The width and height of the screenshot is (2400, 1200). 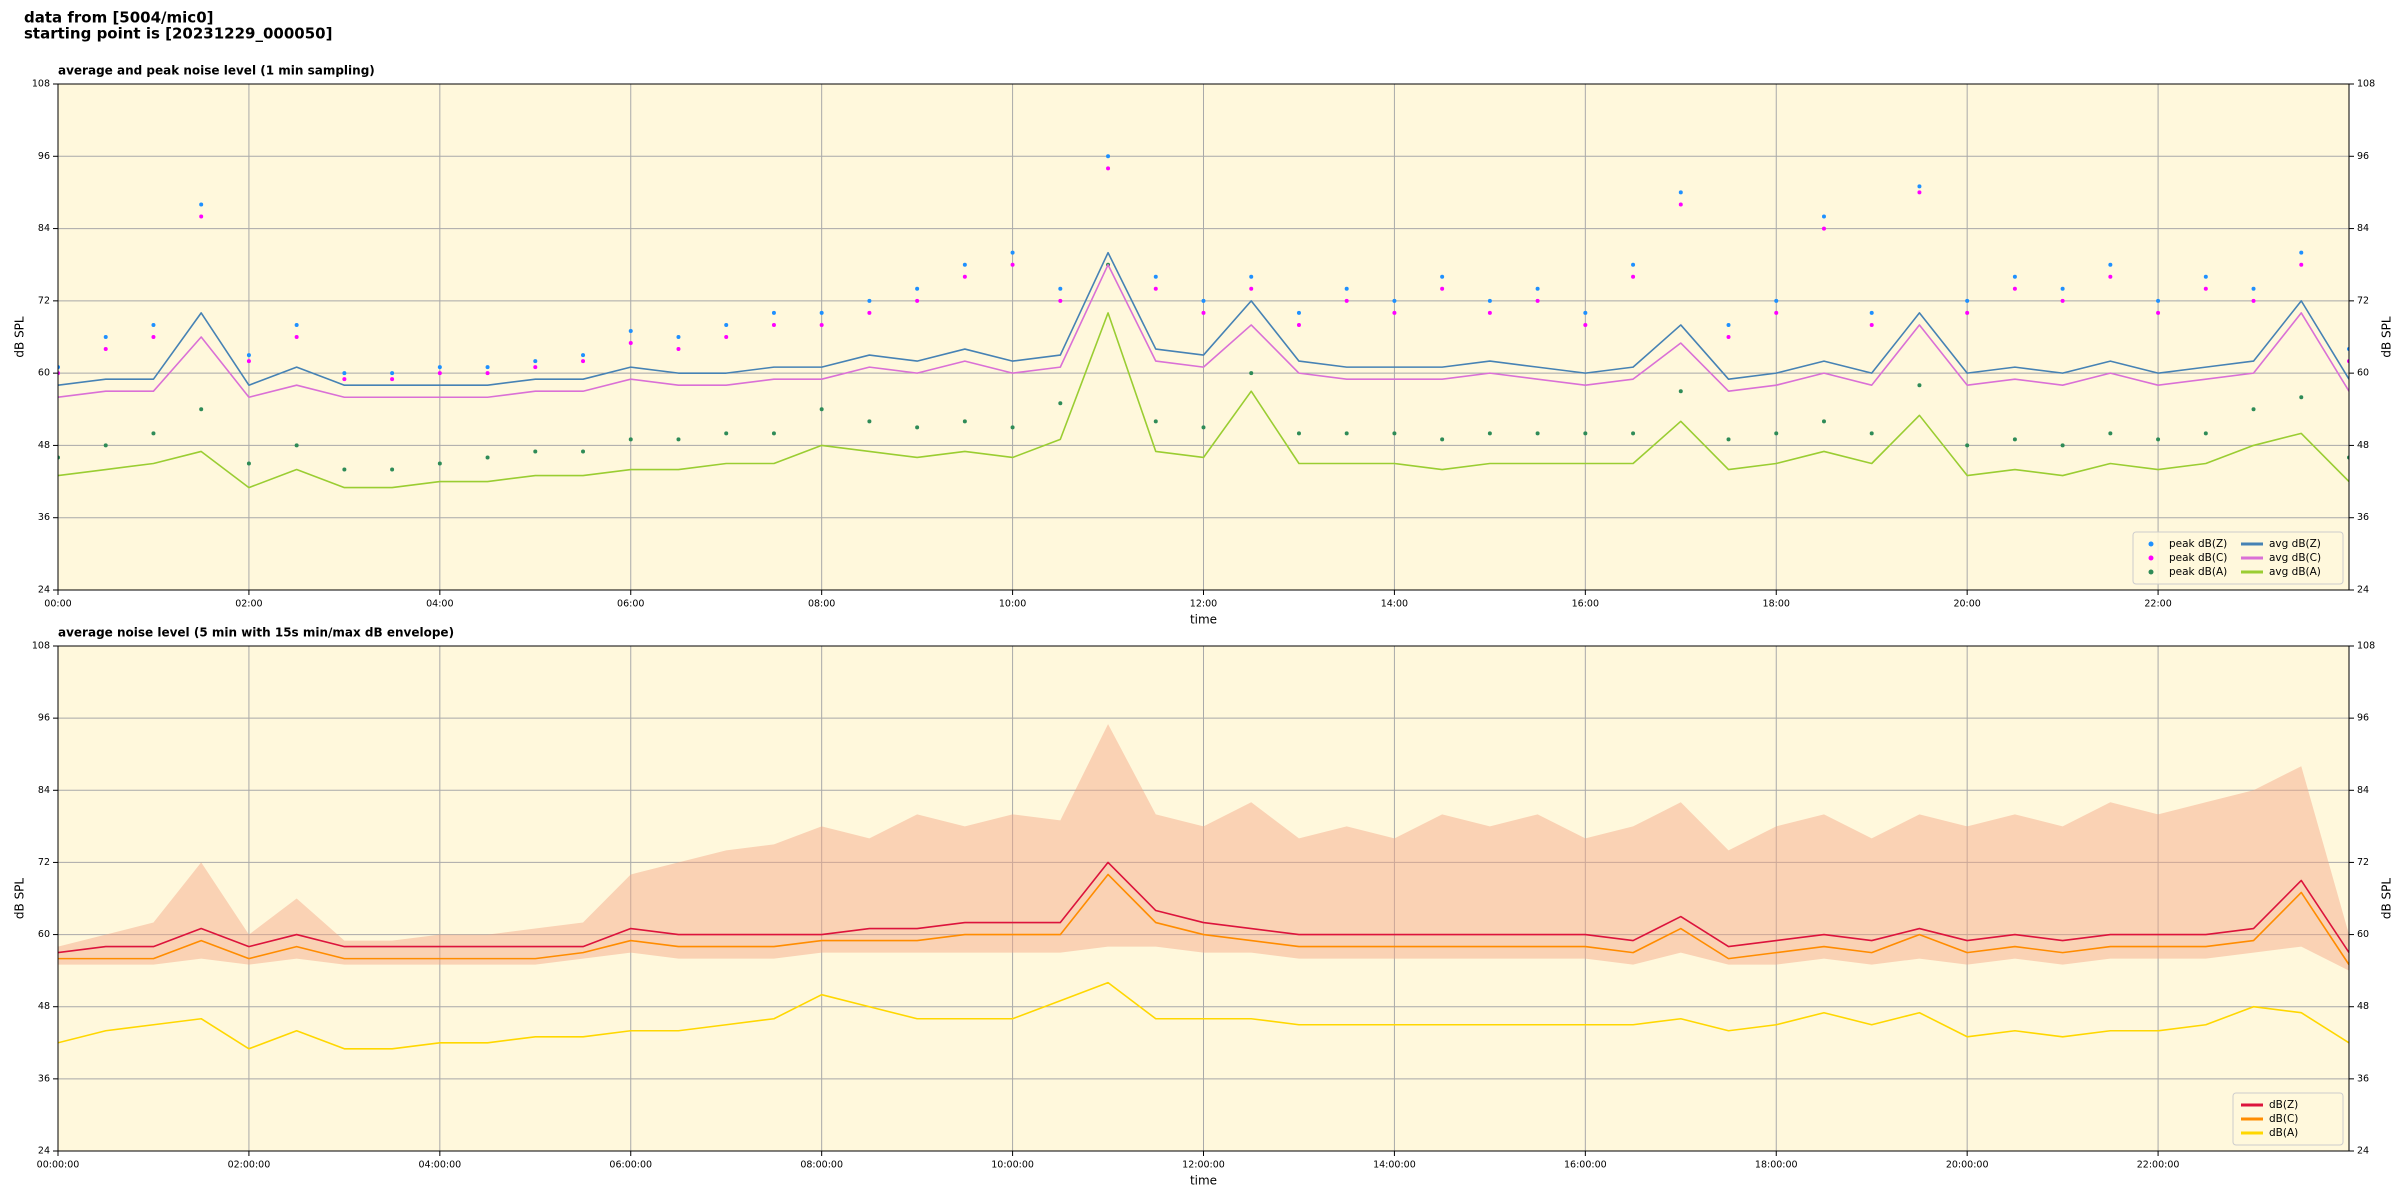 I want to click on x-tick-label: 08:00:00, so click(x=821, y=1165).